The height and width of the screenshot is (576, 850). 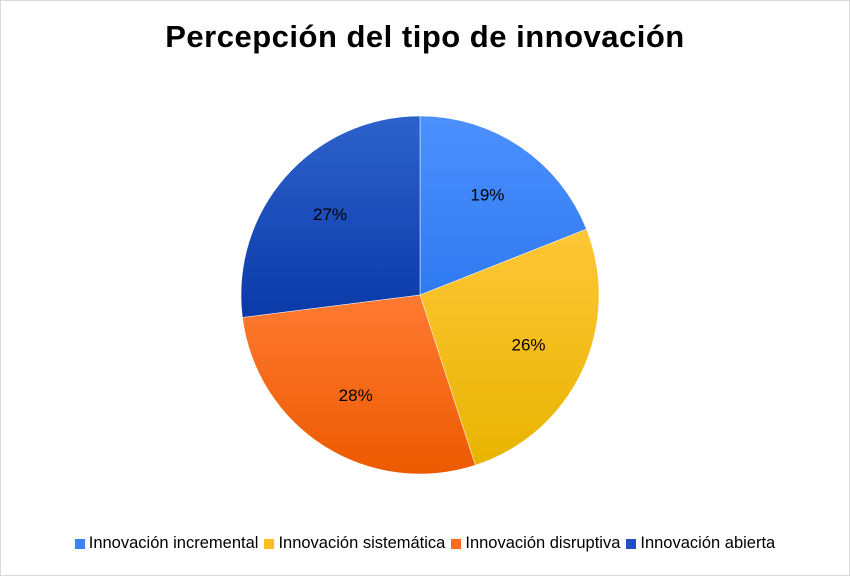 What do you see at coordinates (528, 345) in the screenshot?
I see `data-label-sistematica: 26%` at bounding box center [528, 345].